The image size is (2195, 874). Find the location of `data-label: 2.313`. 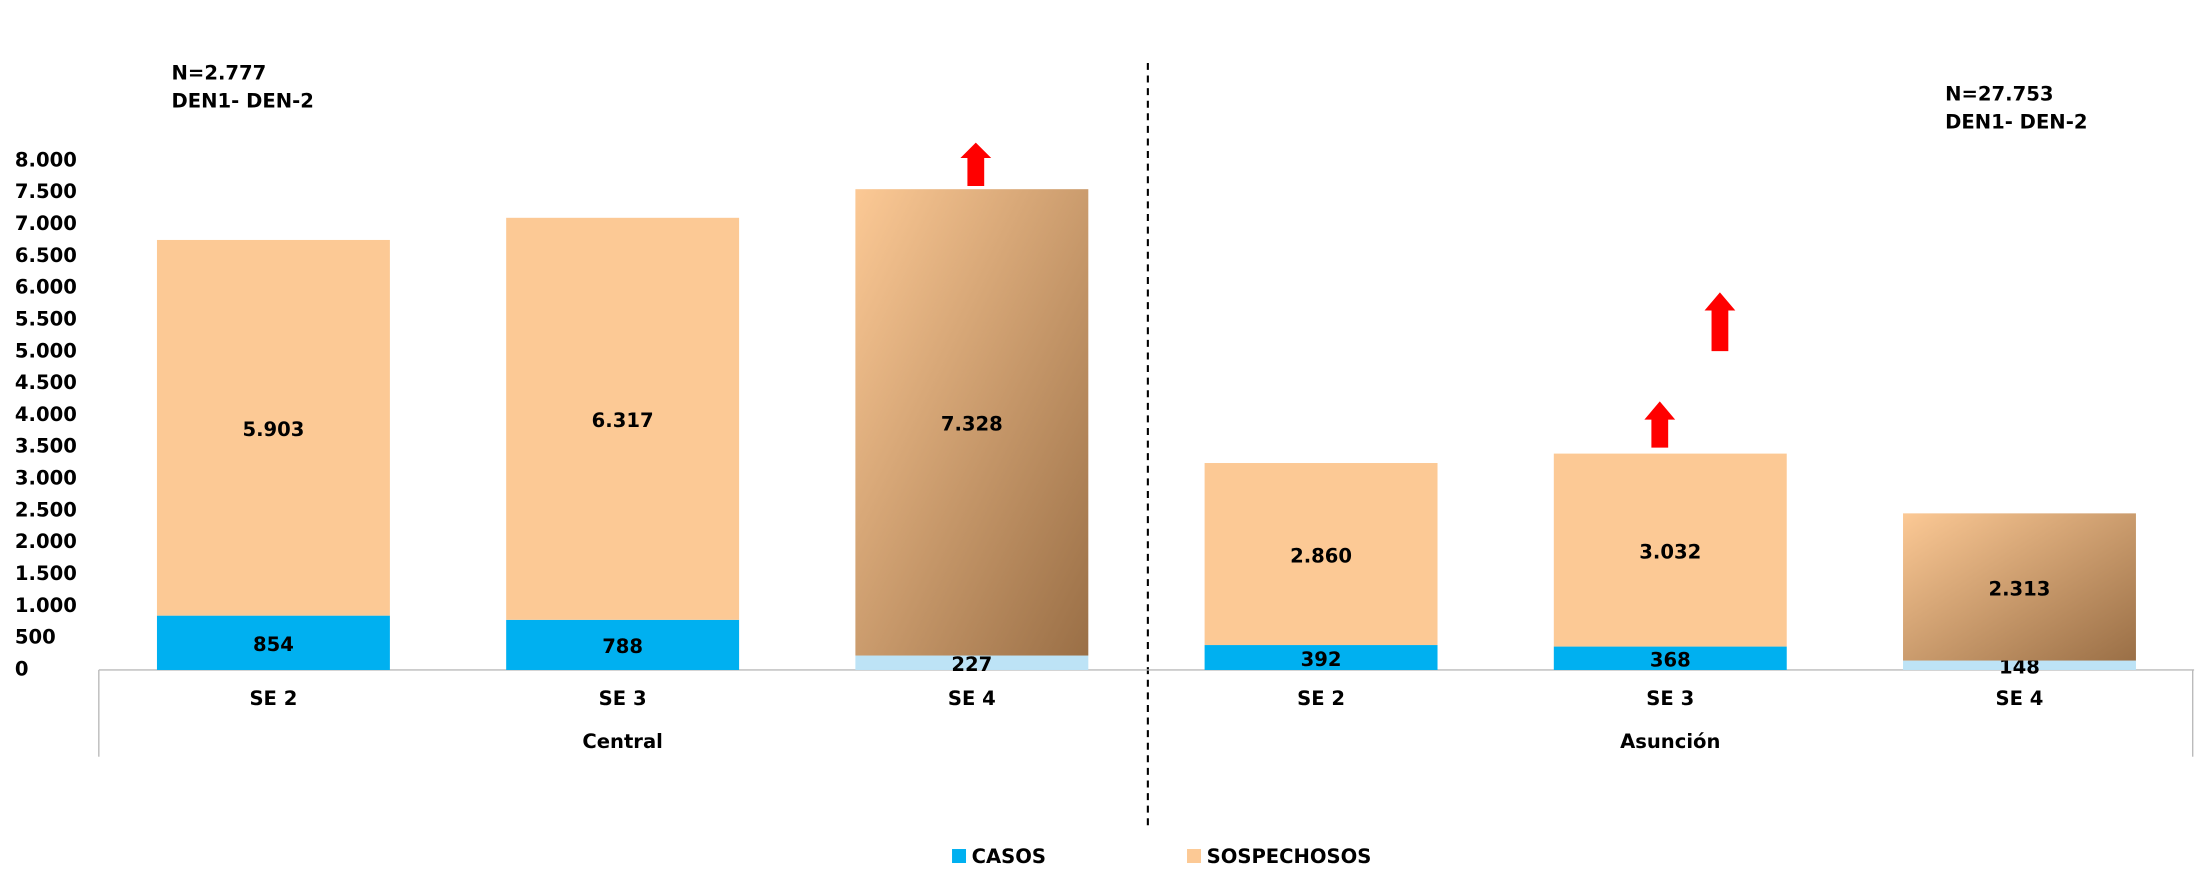

data-label: 2.313 is located at coordinates (2020, 588).